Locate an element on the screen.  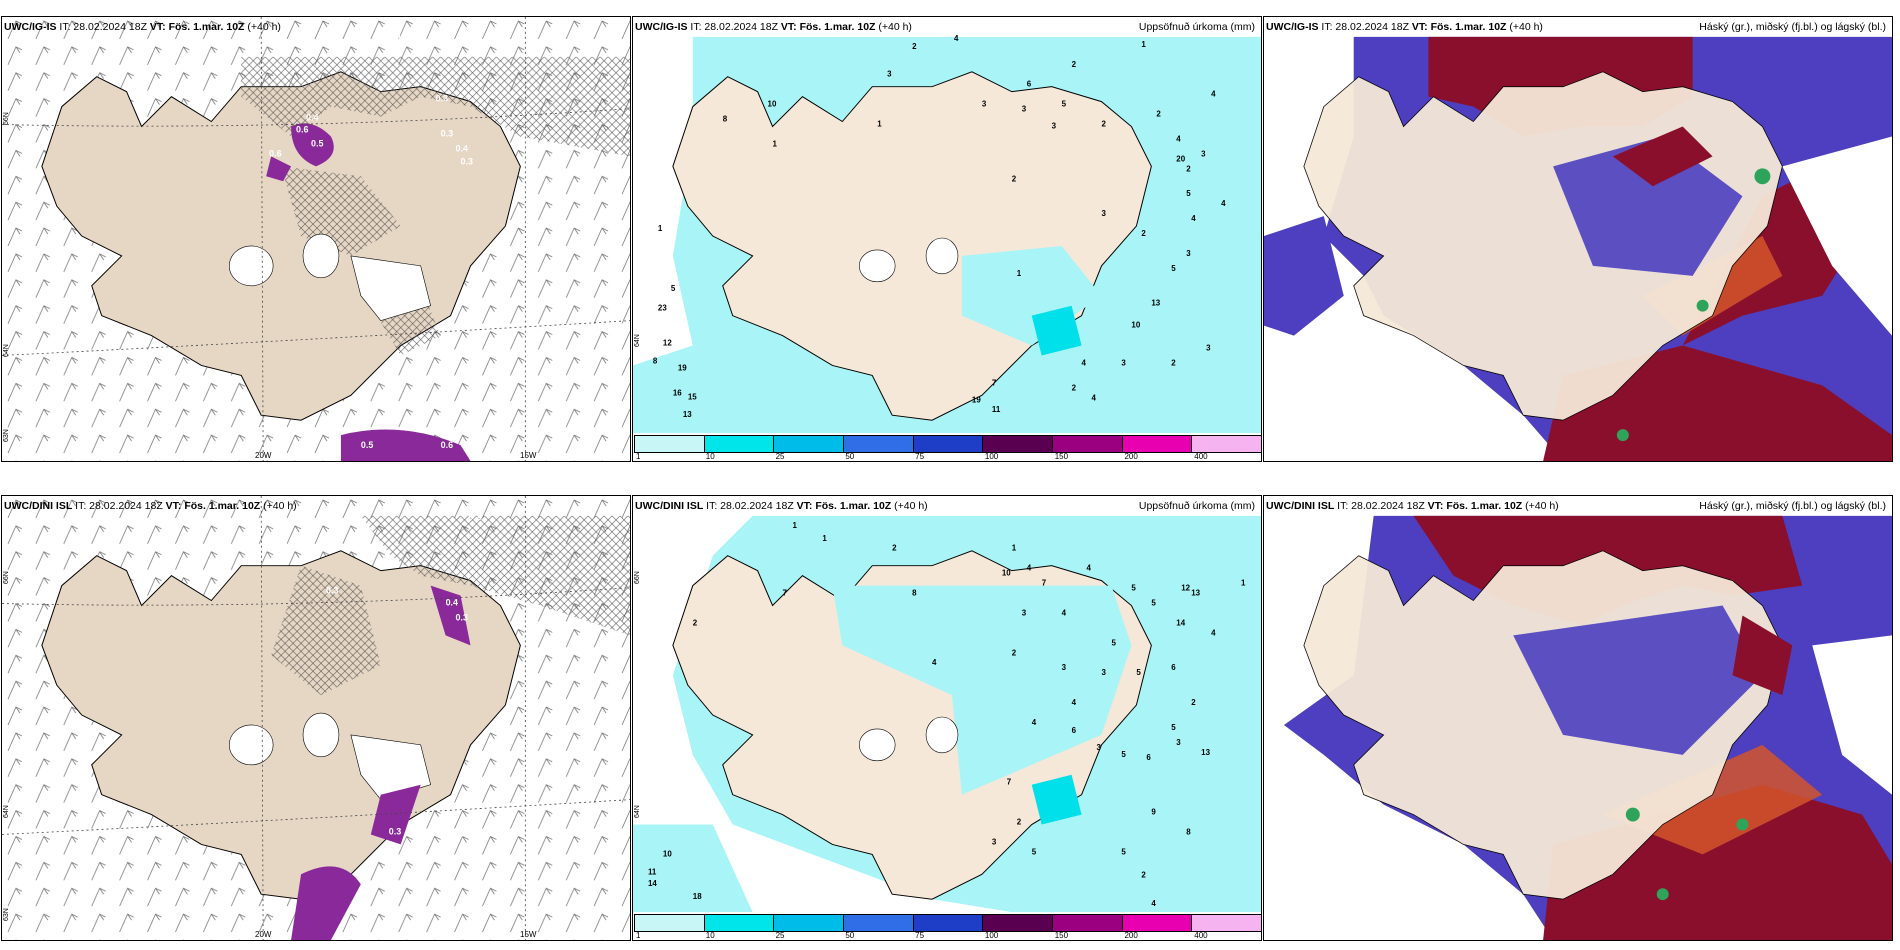
lat-label: 66N is located at coordinates (6, 577).